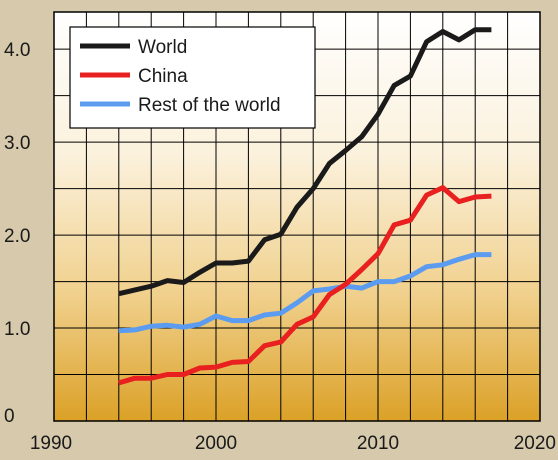  I want to click on legend-label: China, so click(163, 76).